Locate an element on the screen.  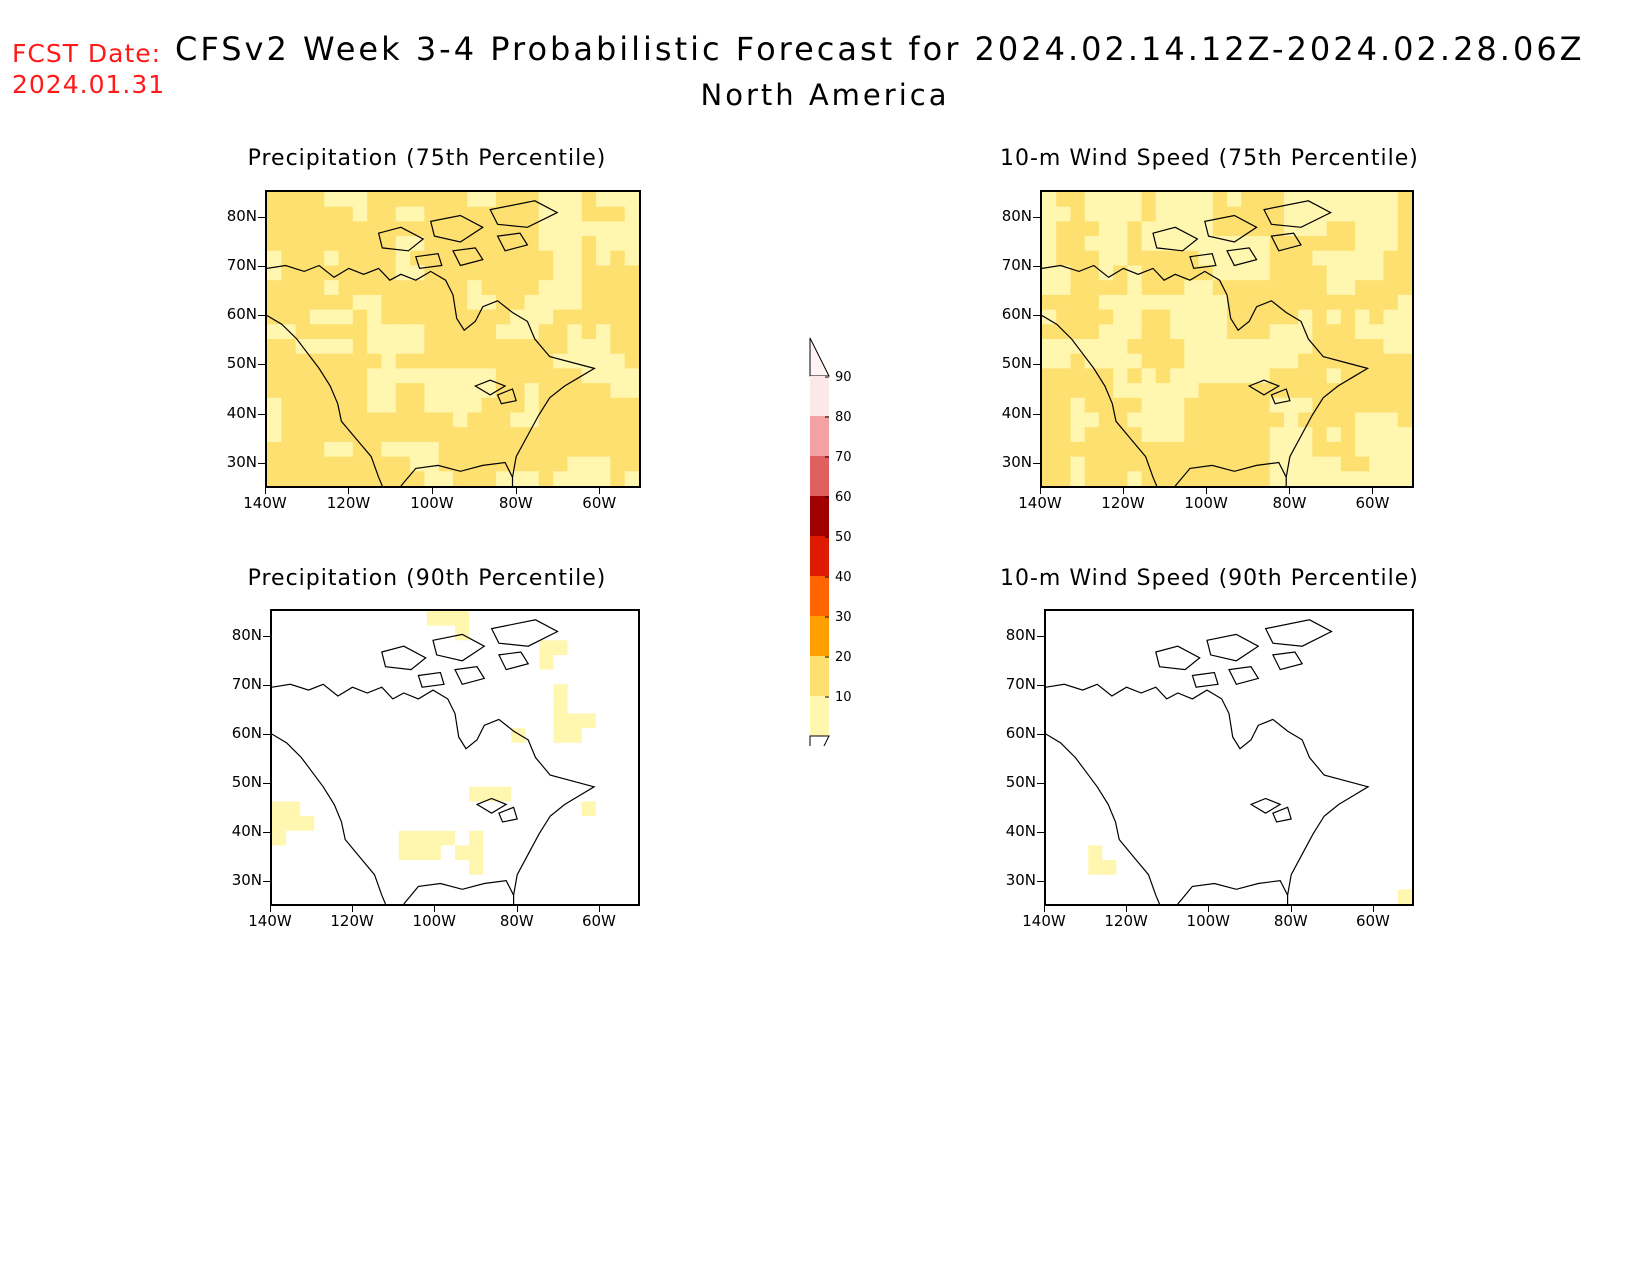
lat-tick-mark is located at coordinates (1036, 463).